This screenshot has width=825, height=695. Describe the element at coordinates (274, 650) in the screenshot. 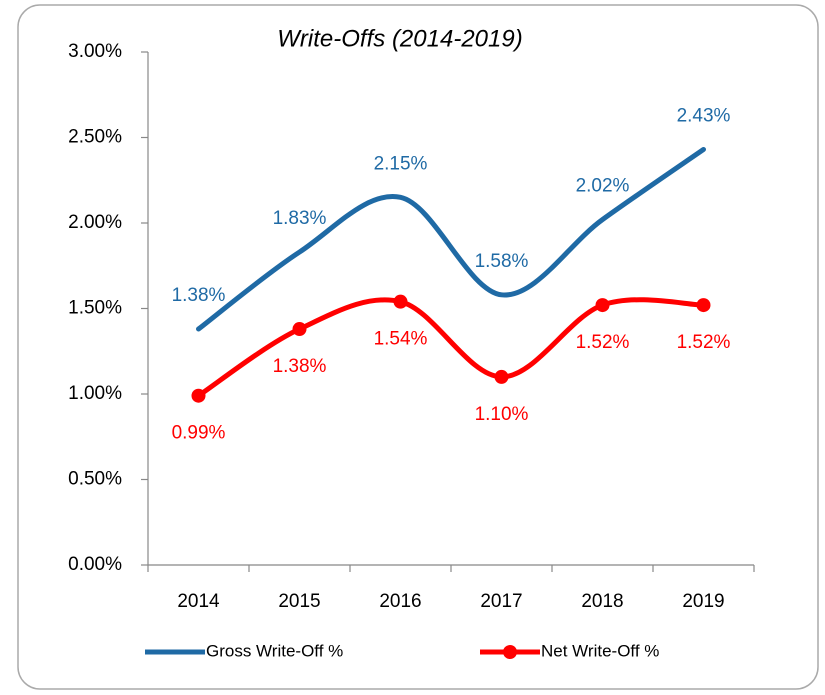

I see `legend-label: Gross Write-Off %` at that location.